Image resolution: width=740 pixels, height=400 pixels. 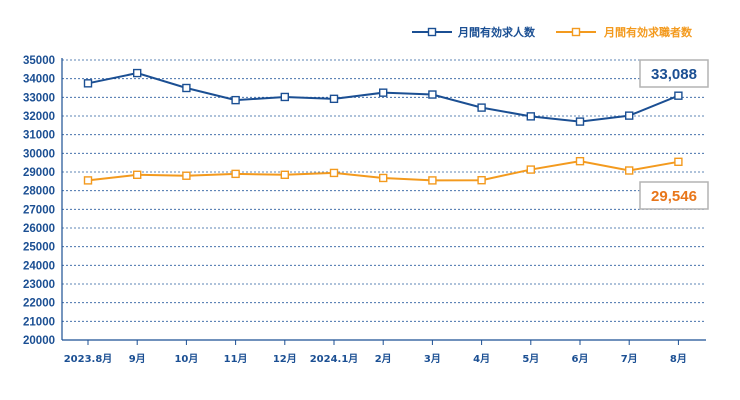 I want to click on callout-value-1: 33,088, so click(x=674, y=74).